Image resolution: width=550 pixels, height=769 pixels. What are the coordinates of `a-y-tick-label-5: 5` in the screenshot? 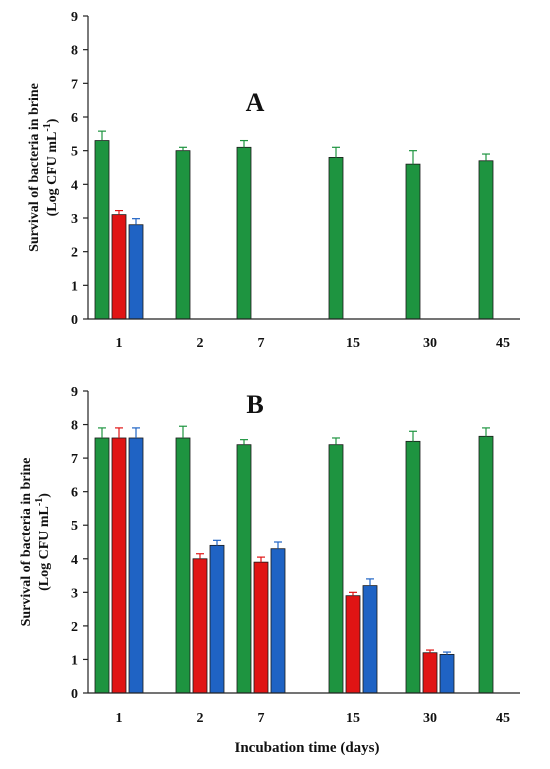 It's located at (74, 152).